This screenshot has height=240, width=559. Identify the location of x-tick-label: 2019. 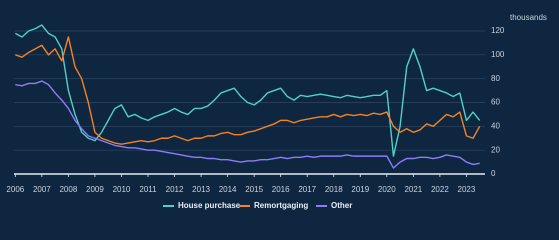
(360, 189).